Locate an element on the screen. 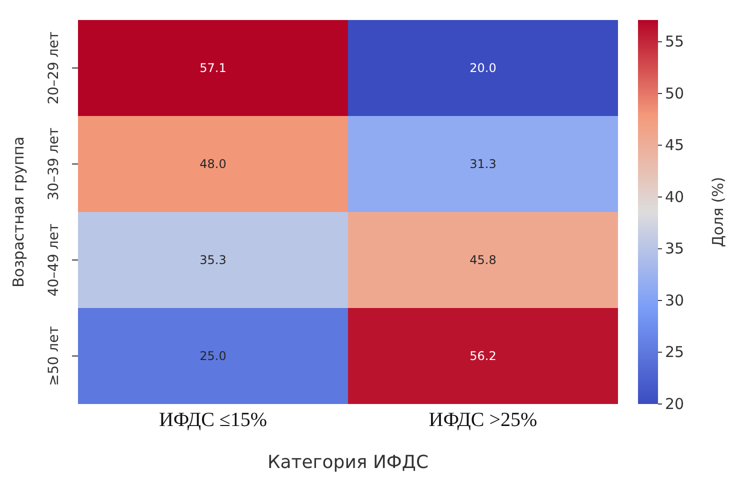  data-label: 31.3 is located at coordinates (483, 164).